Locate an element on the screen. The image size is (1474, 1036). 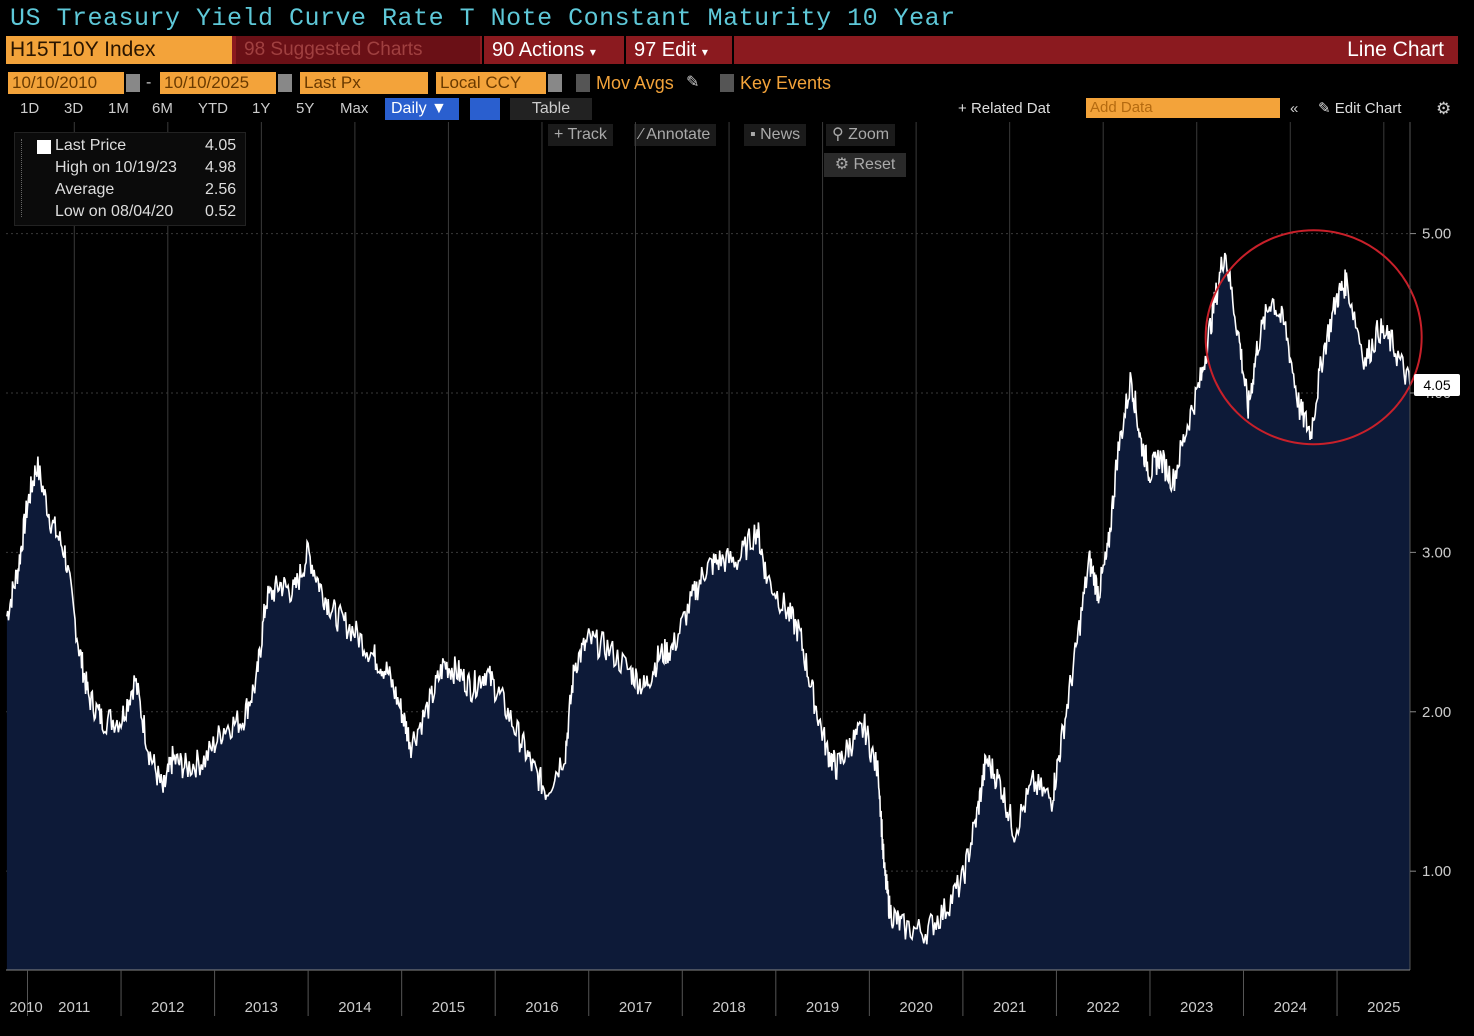
actions-menu: 90 Actions ▾ is located at coordinates (544, 50).